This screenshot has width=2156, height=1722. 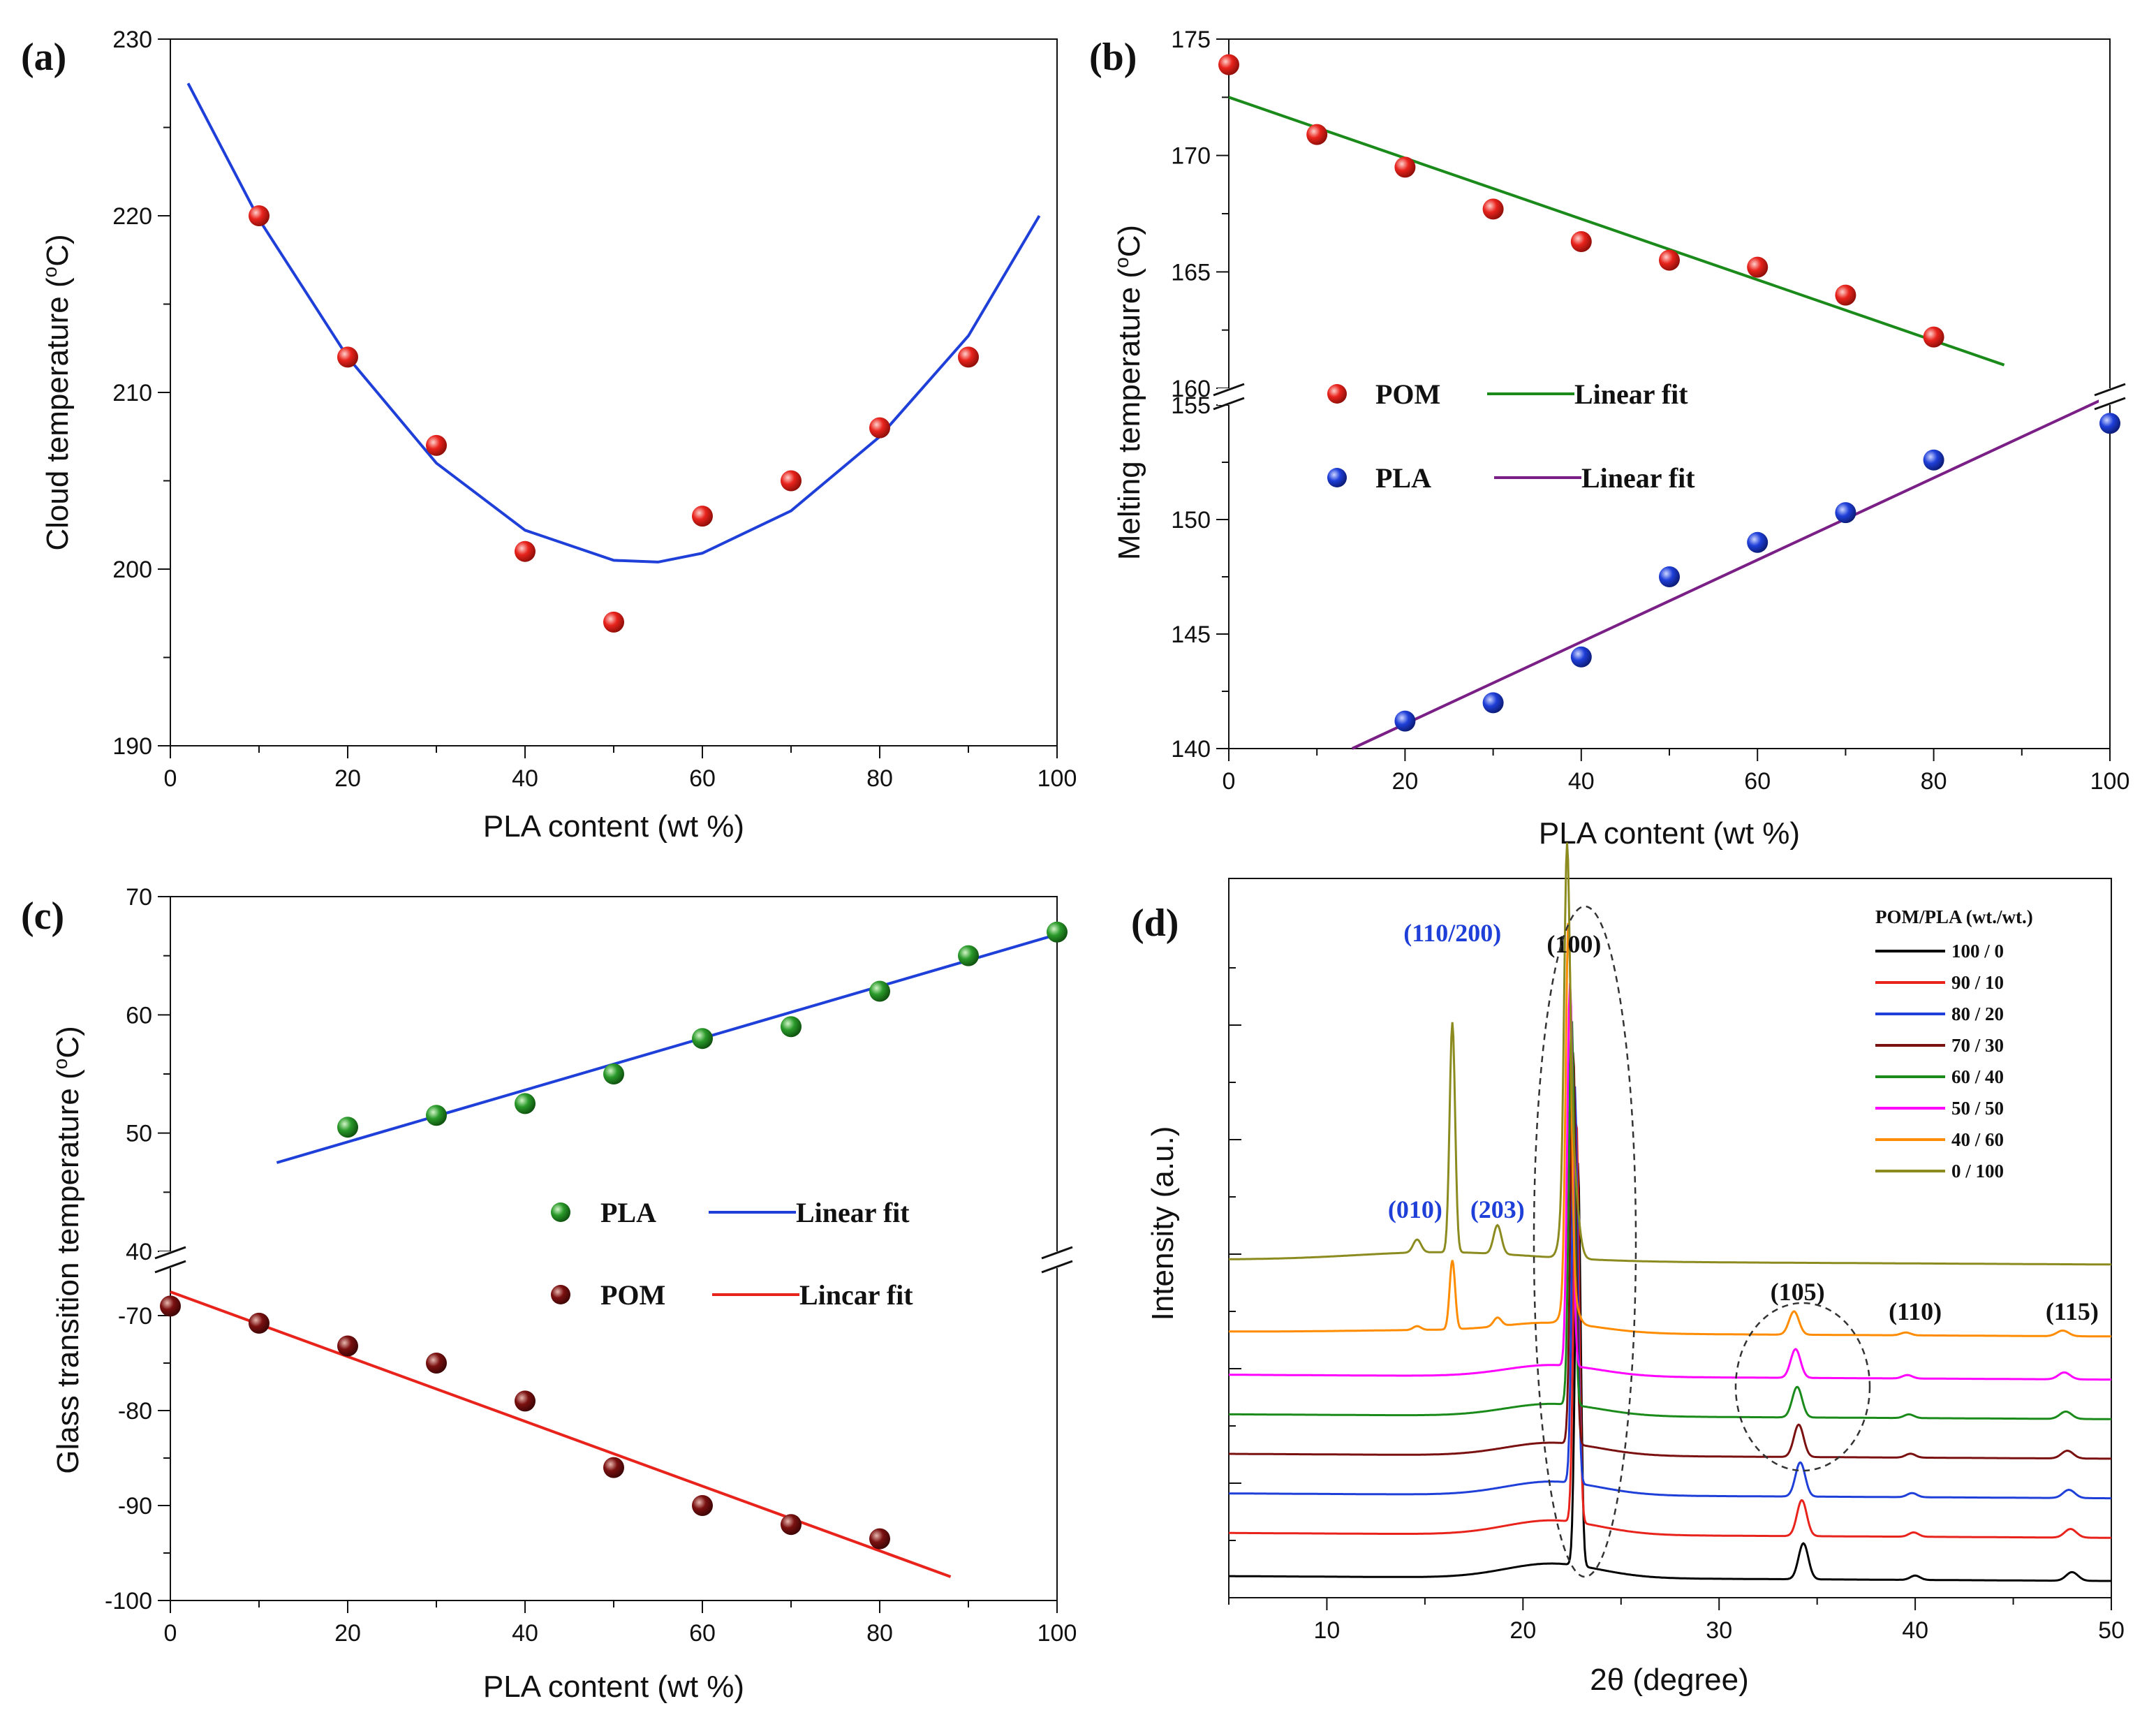 What do you see at coordinates (135, 1506) in the screenshot?
I see `y-tick-label: -90` at bounding box center [135, 1506].